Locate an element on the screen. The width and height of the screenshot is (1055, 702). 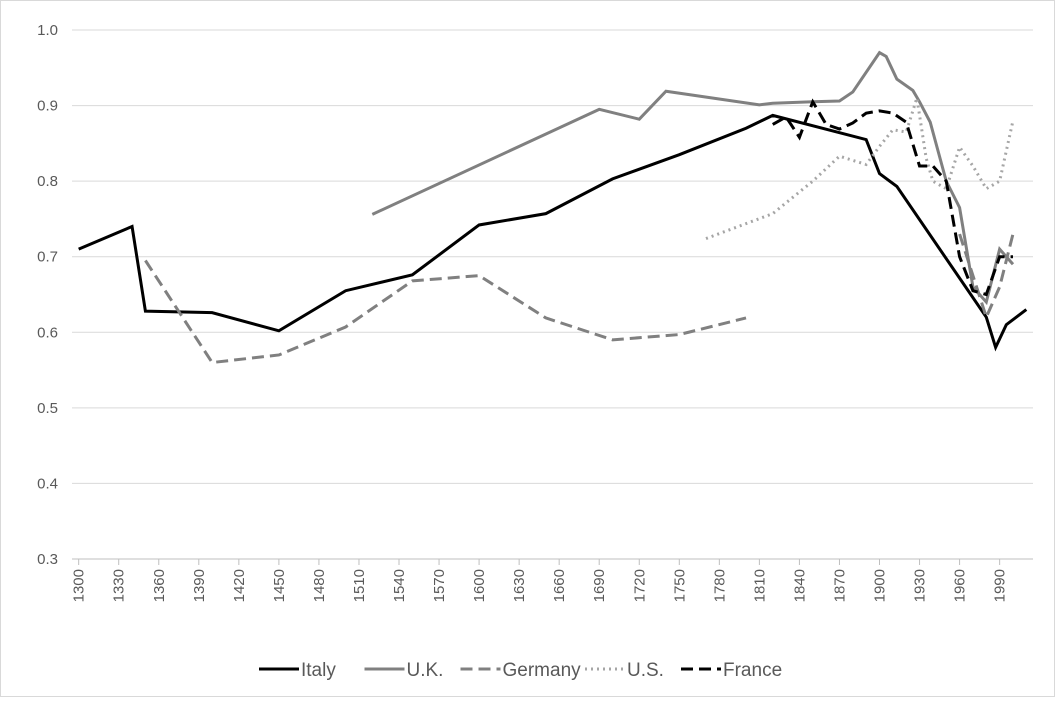
x-tick-label: 1810 is located at coordinates (759, 585).